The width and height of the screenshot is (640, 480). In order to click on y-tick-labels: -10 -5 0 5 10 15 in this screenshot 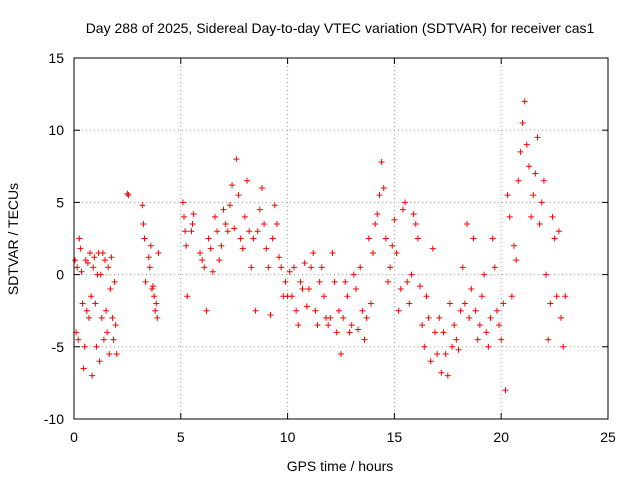, I will do `click(54, 238)`.